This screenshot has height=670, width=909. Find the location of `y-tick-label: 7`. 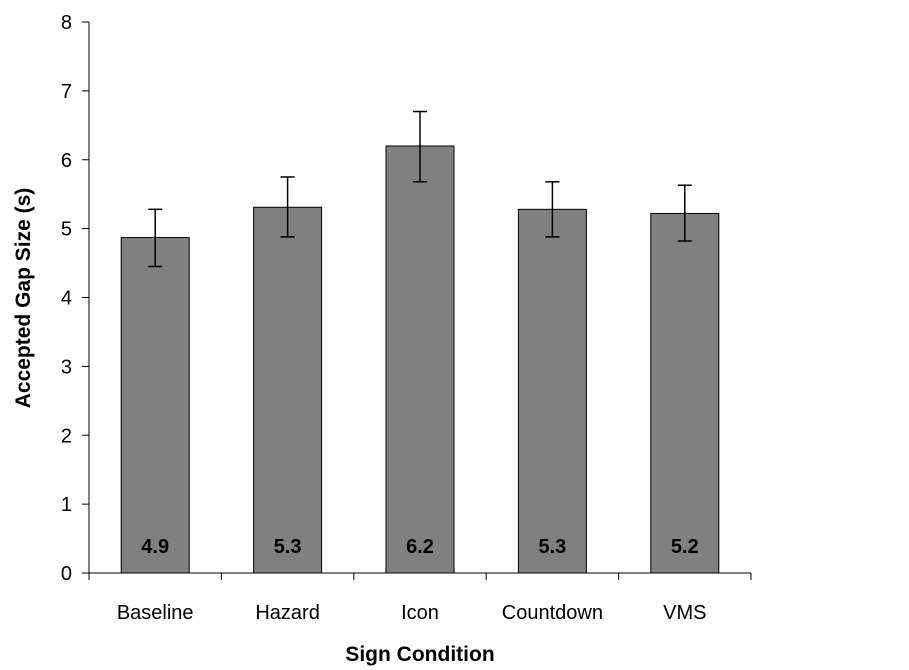

y-tick-label: 7 is located at coordinates (66, 92).